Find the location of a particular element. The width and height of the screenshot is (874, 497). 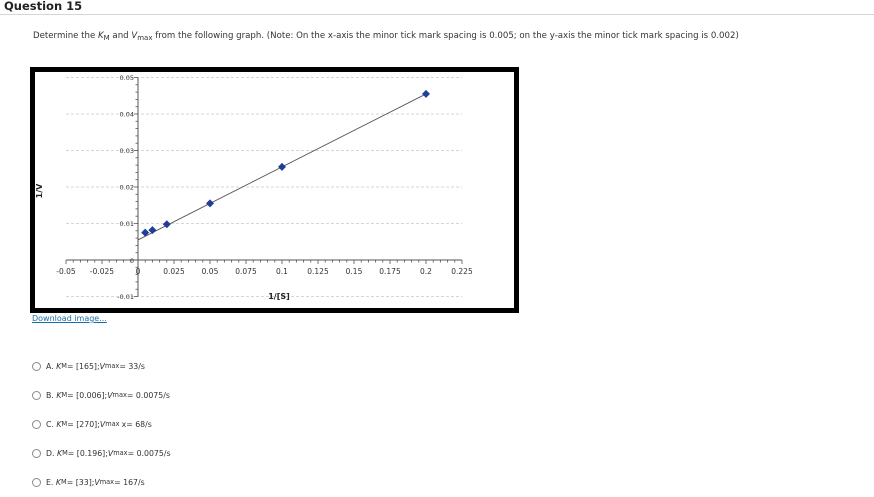

option-km-value: = [270]; is located at coordinates (83, 424).